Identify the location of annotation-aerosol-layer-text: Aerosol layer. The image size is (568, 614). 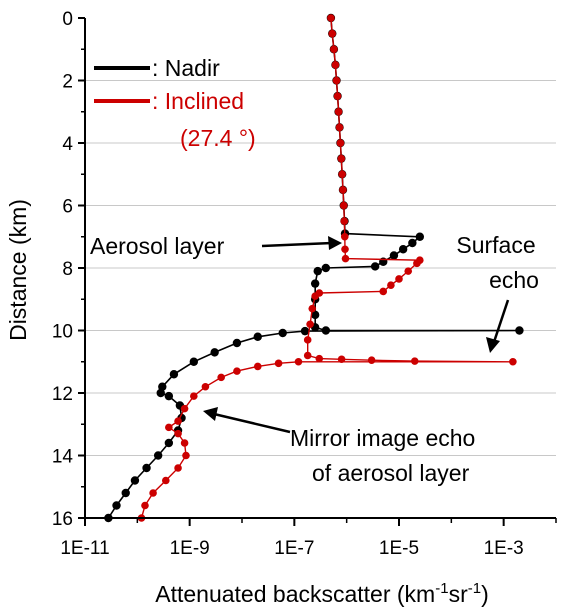
(157, 246).